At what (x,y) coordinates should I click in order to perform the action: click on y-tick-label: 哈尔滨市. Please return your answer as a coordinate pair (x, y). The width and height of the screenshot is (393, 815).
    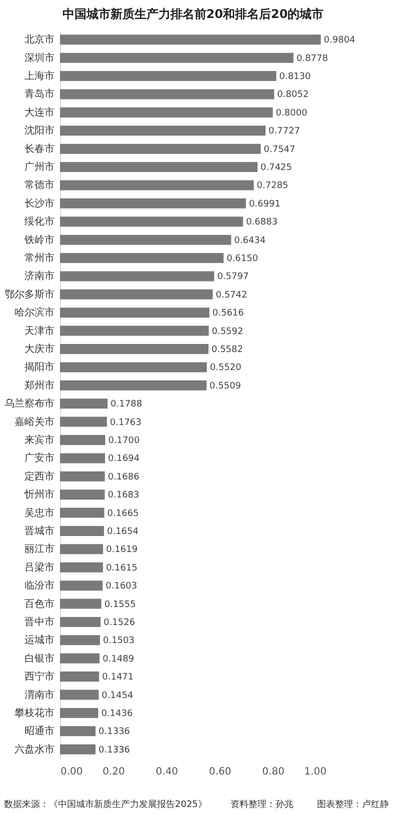
    Looking at the image, I should click on (34, 312).